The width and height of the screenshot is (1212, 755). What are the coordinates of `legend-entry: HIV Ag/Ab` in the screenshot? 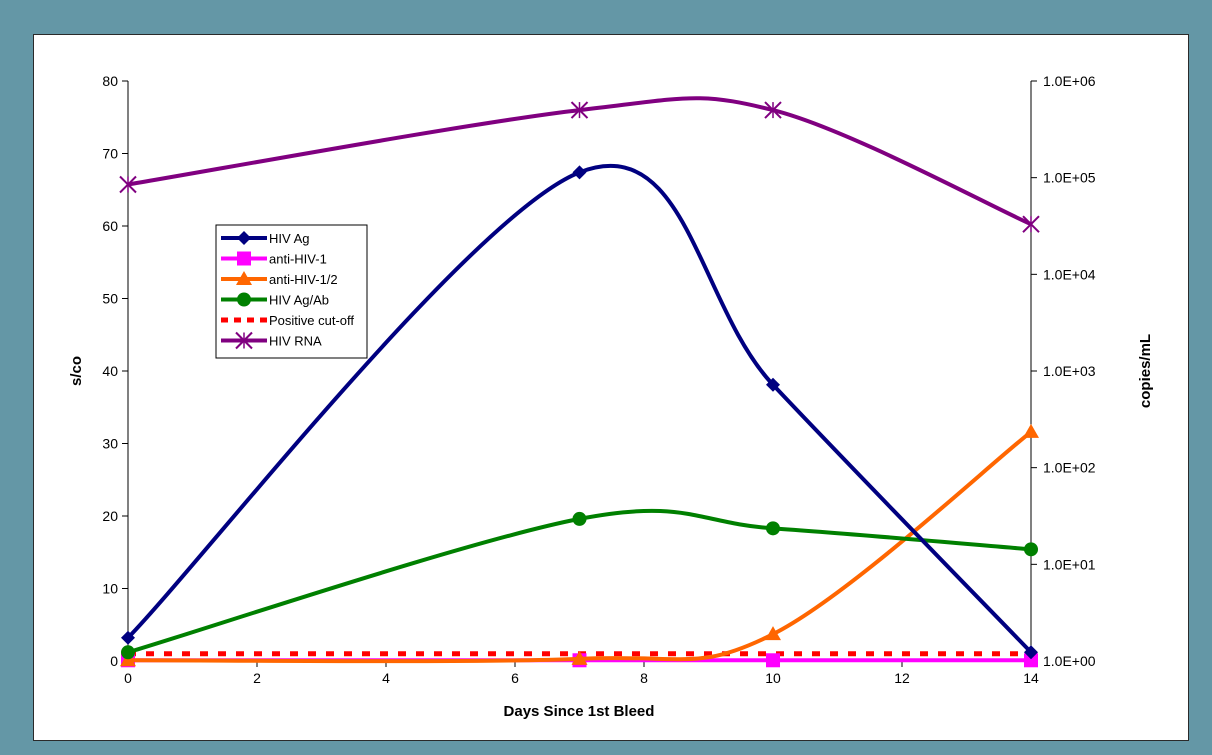 It's located at (275, 300).